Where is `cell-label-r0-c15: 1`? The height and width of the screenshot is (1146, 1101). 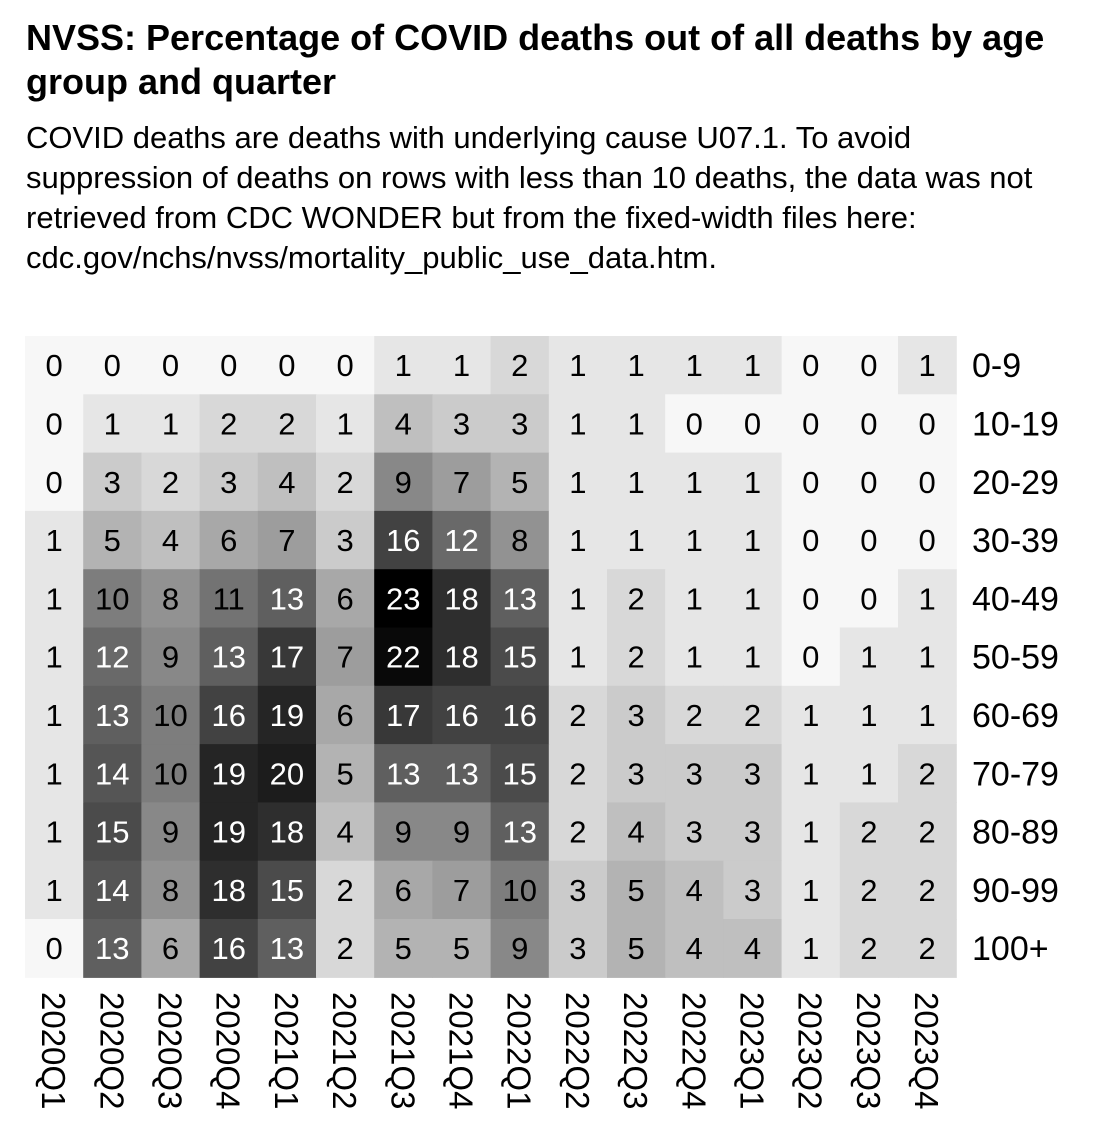
cell-label-r0-c15: 1 is located at coordinates (926, 365).